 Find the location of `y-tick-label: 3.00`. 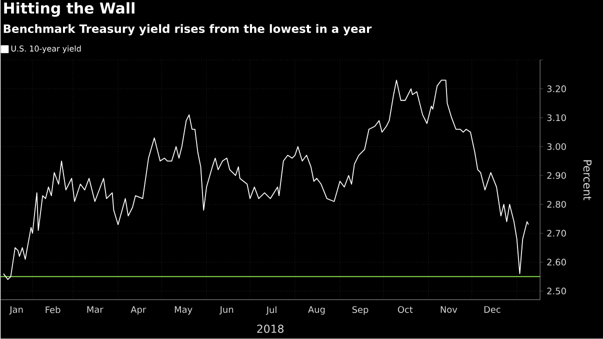

y-tick-label: 3.00 is located at coordinates (556, 146).